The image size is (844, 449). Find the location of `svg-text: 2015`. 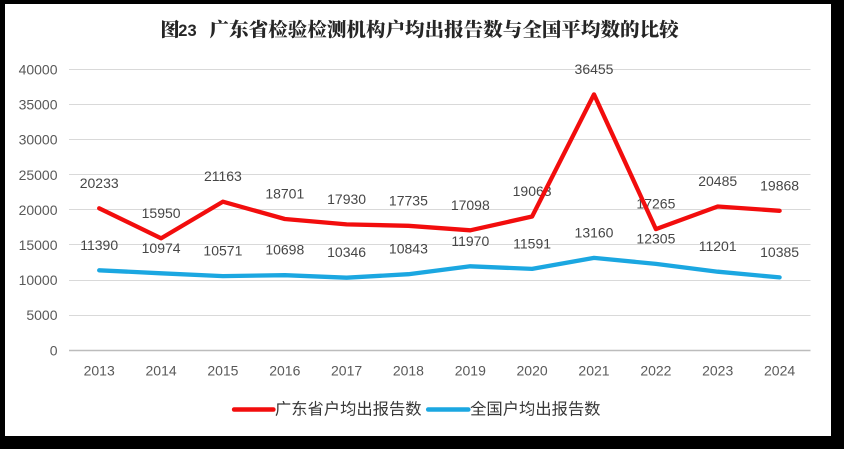

svg-text: 2015 is located at coordinates (222, 371).